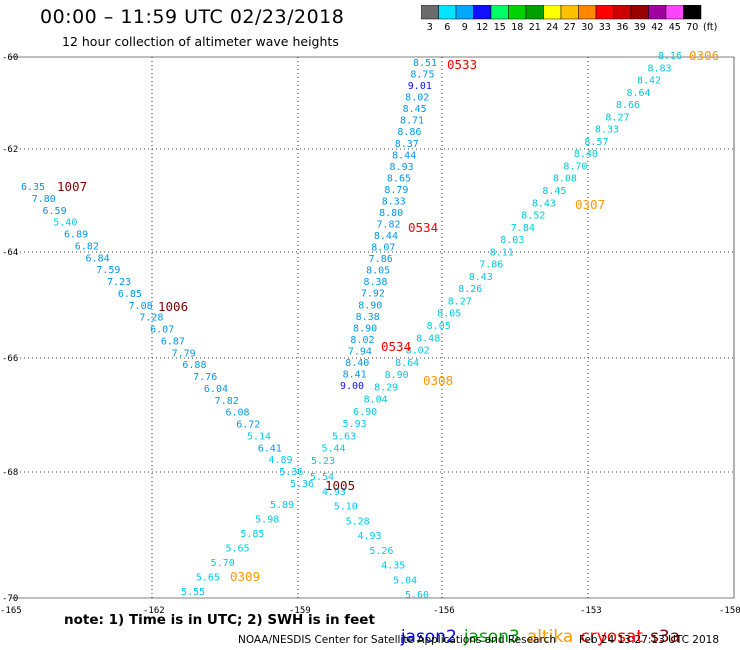  What do you see at coordinates (491, 637) in the screenshot?
I see `legend-jason3: jason3` at bounding box center [491, 637].